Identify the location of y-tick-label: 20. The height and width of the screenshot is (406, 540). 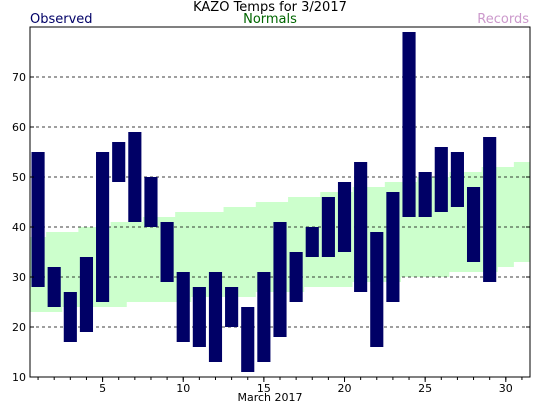
(19, 327).